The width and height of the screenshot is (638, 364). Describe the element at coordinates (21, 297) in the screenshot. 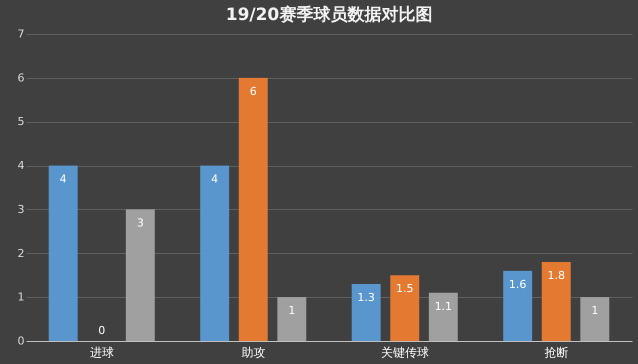

I see `y-tick-label: 1` at that location.